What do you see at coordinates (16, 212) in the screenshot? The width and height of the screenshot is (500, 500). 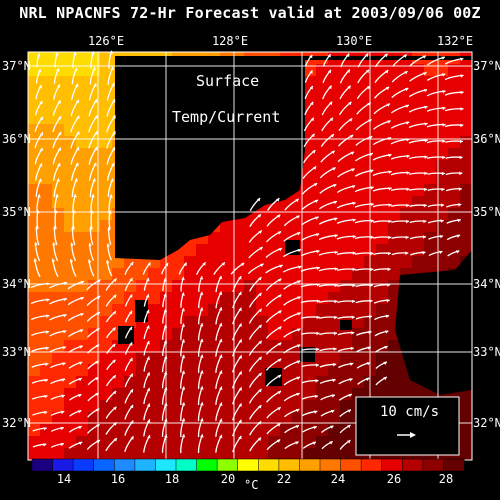 I see `lat-label-35-left: 35°N` at bounding box center [16, 212].